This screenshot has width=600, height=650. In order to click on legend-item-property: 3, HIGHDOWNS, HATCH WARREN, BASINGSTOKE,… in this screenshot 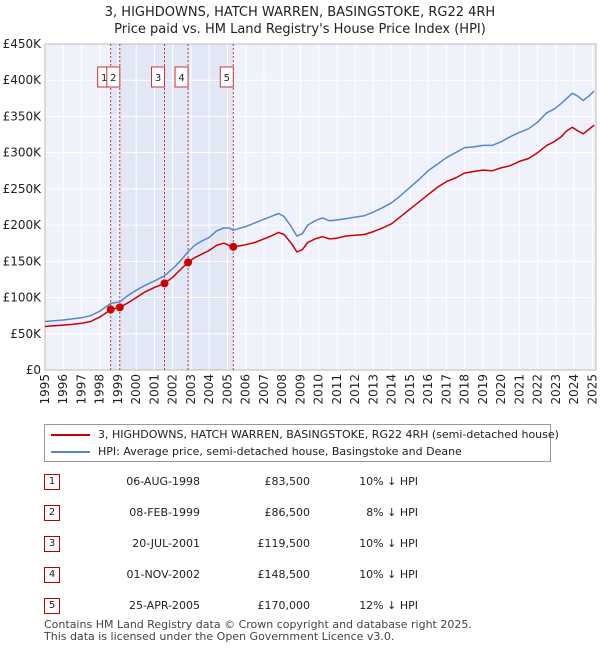, I will do `click(305, 435)`.